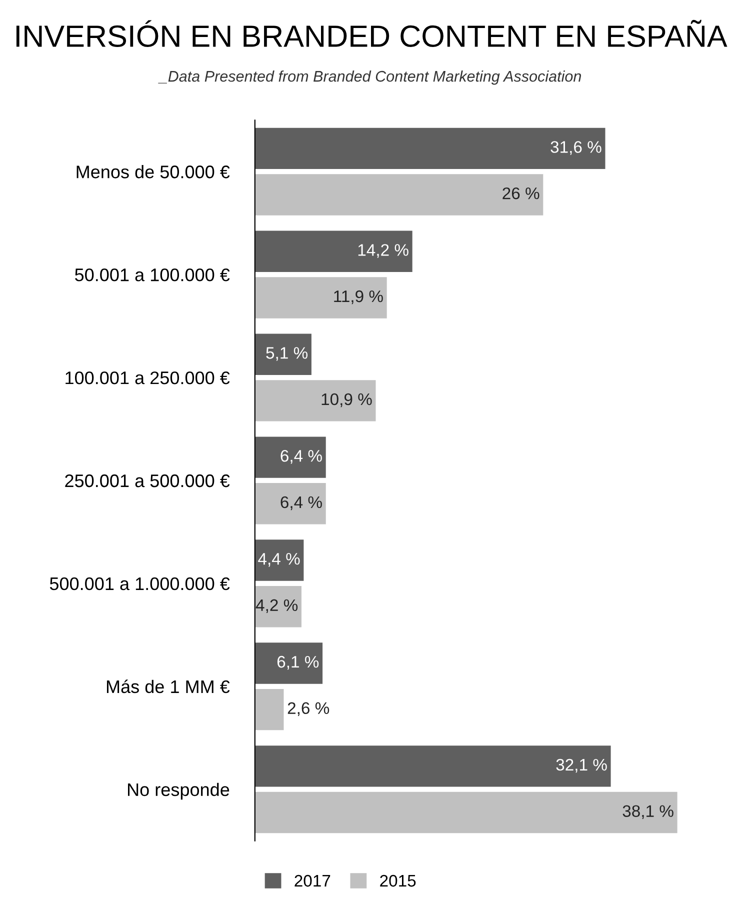  I want to click on data-label: 32,1 %, so click(581, 765).